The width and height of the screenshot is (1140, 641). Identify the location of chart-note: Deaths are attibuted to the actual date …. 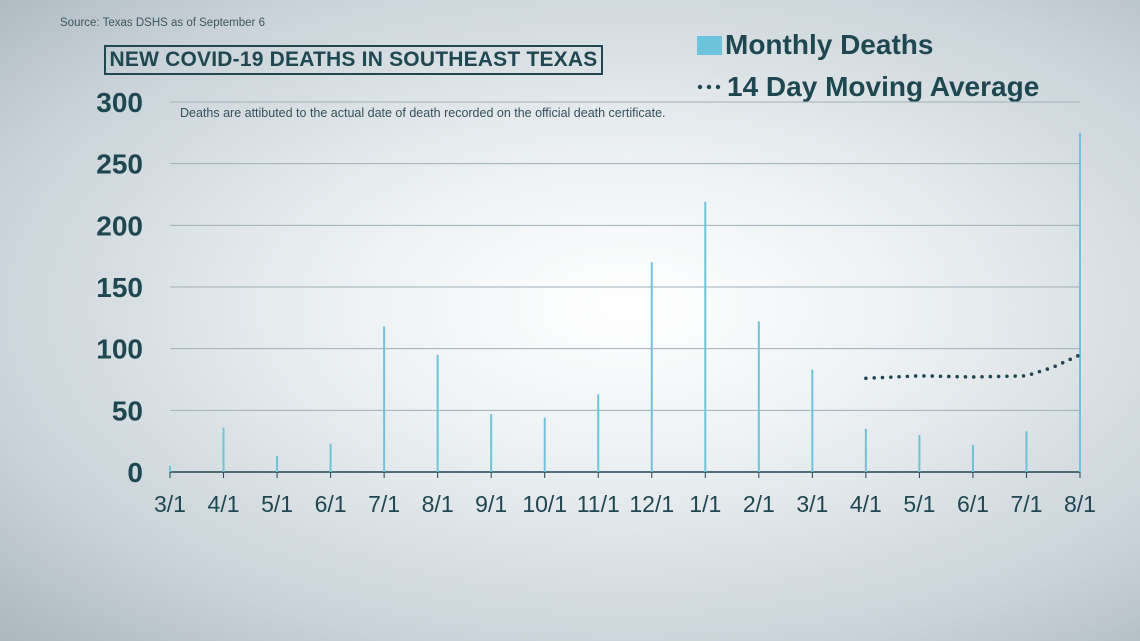
(423, 113).